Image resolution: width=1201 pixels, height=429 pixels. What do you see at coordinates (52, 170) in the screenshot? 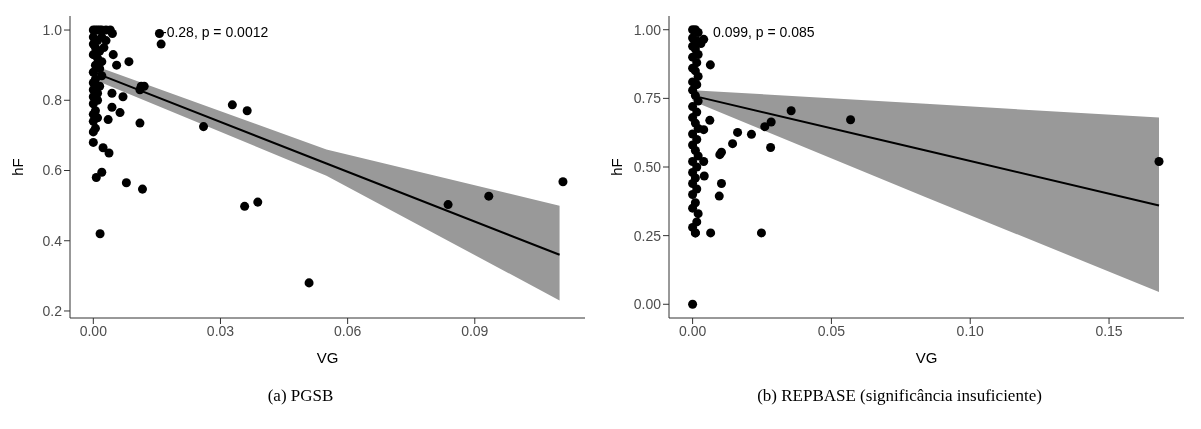
I see `y-tick-label: 0.6` at bounding box center [52, 170].